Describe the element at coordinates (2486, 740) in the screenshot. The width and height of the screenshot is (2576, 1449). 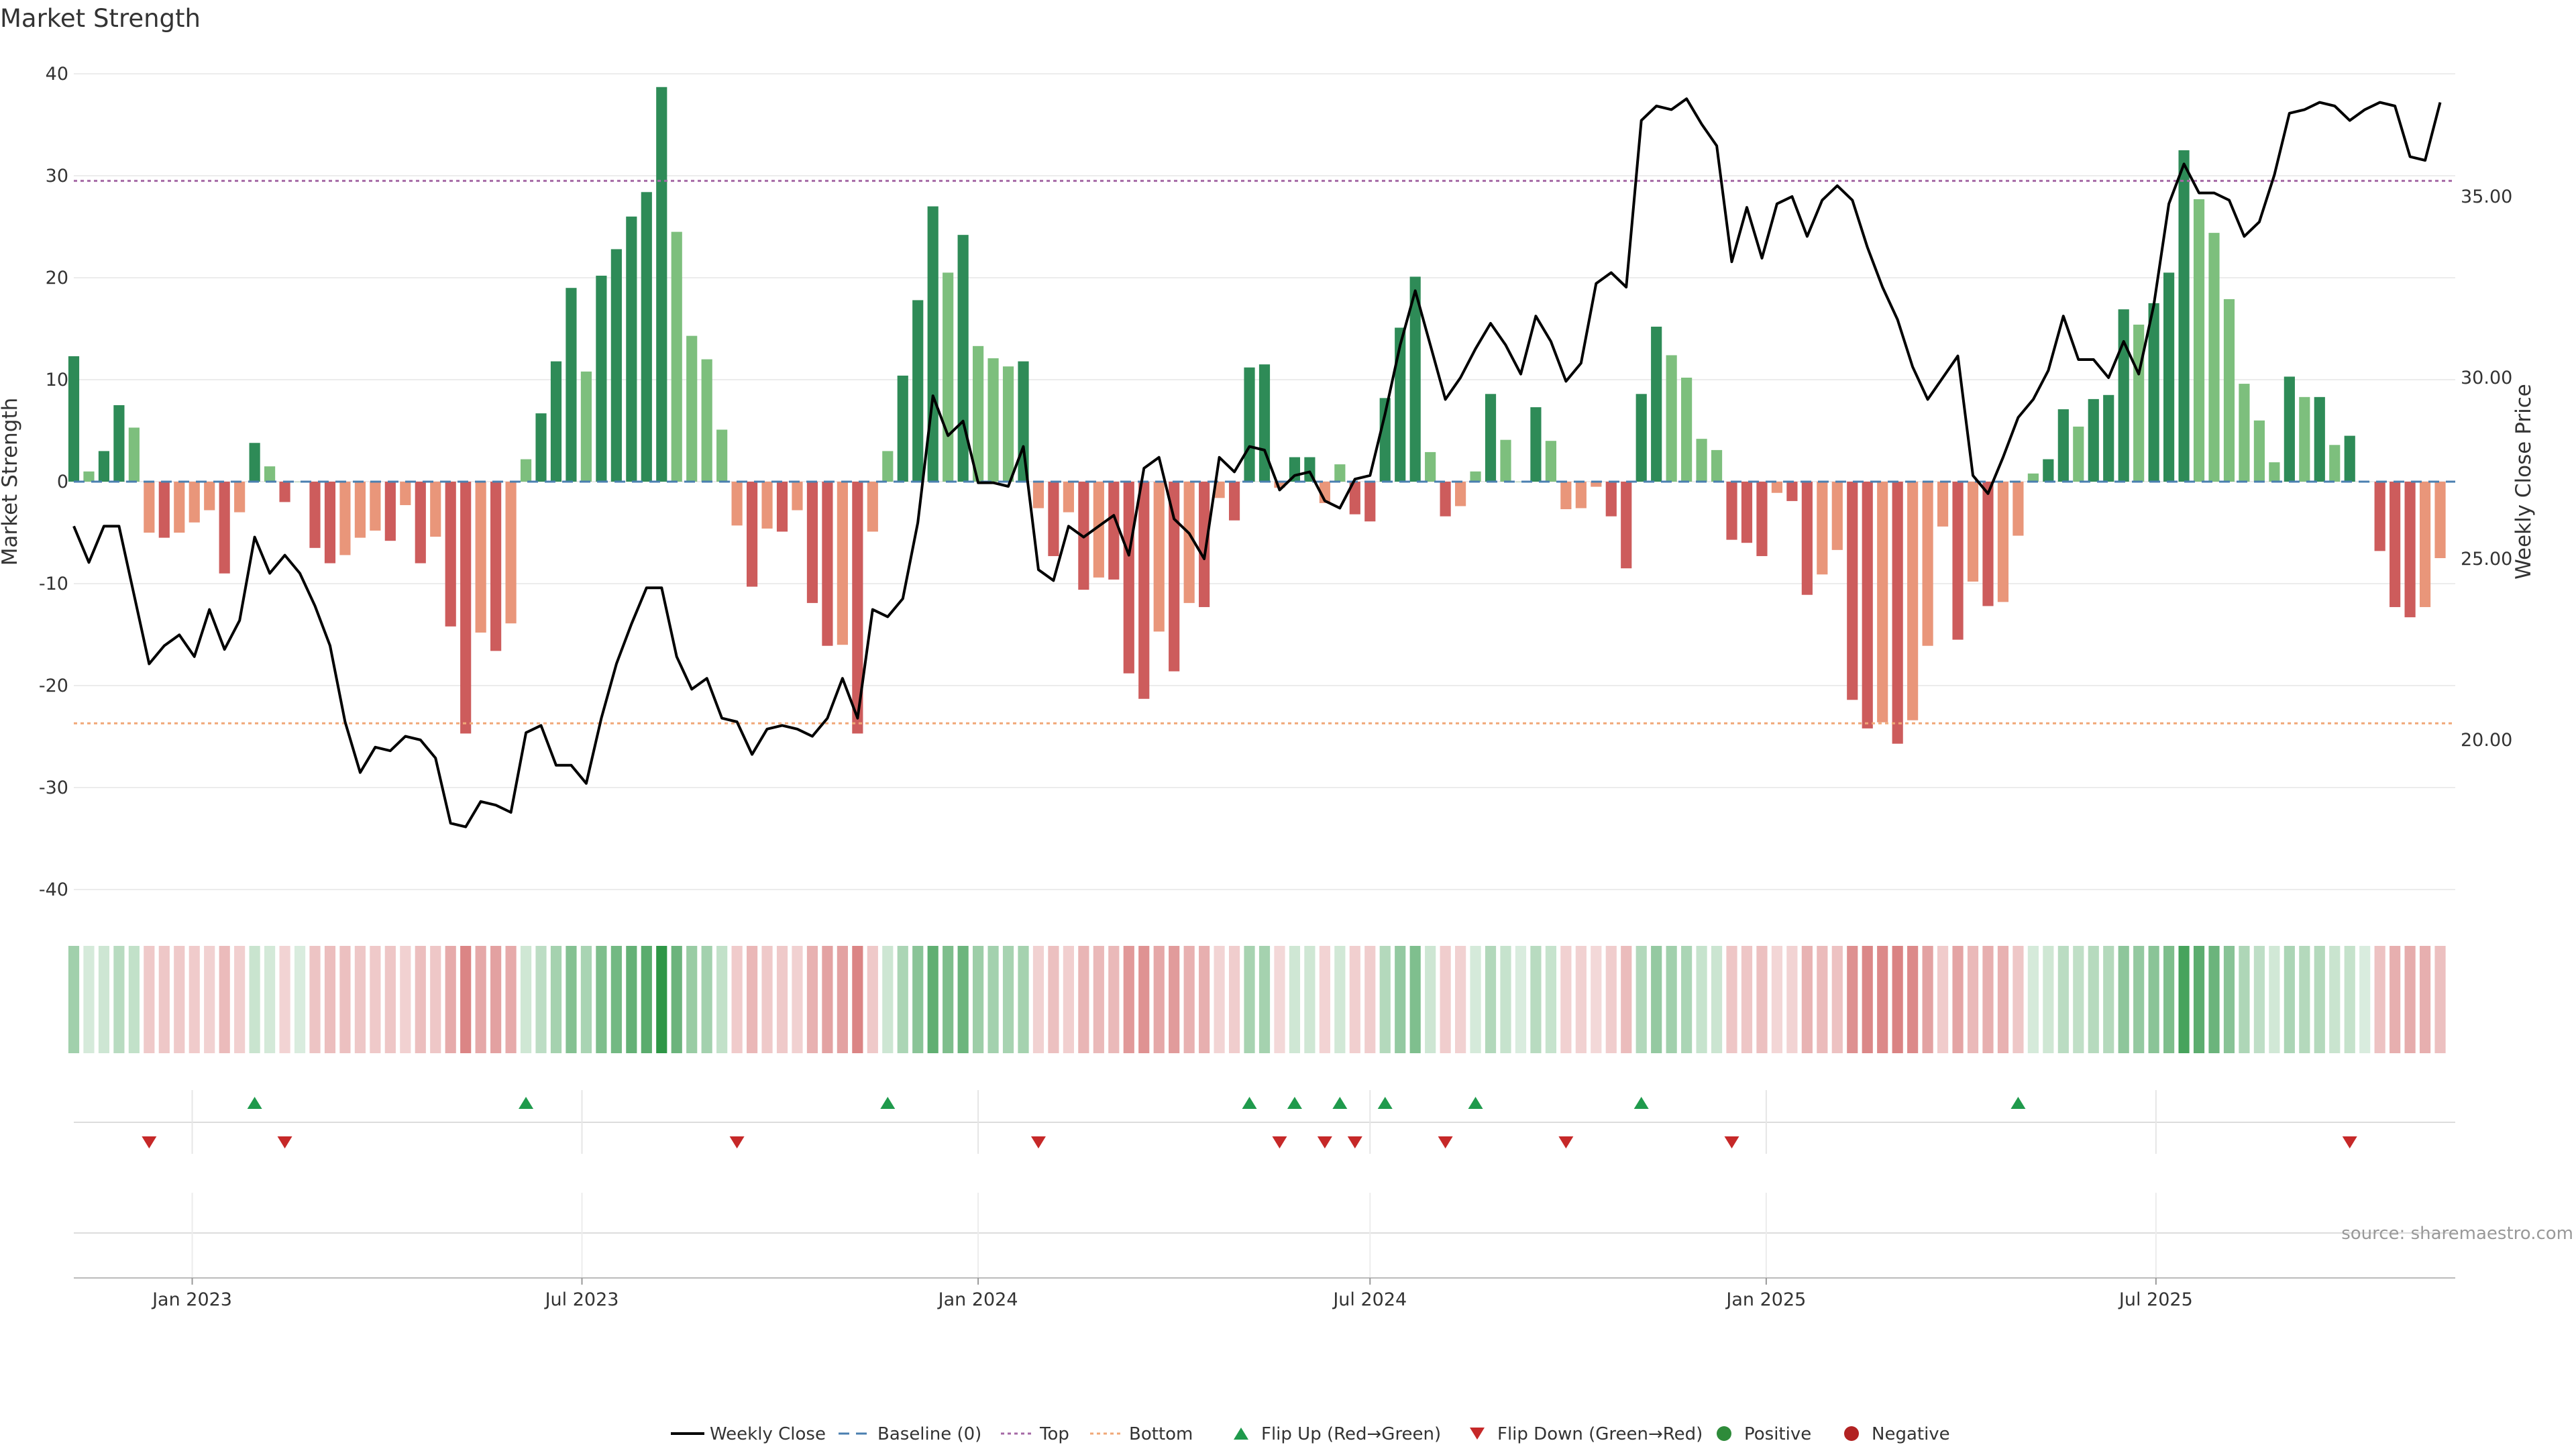
I see `y2-tick-label: 20.00` at that location.